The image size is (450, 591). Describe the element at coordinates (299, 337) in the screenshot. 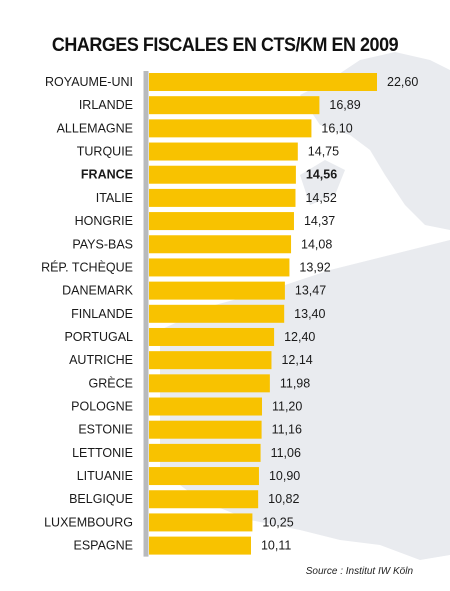

I see `value-label-11: 12,40` at that location.